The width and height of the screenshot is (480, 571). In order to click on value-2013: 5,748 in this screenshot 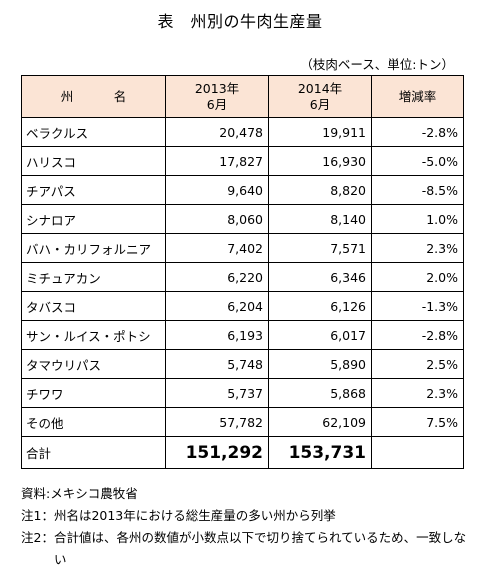, I will do `click(217, 364)`.